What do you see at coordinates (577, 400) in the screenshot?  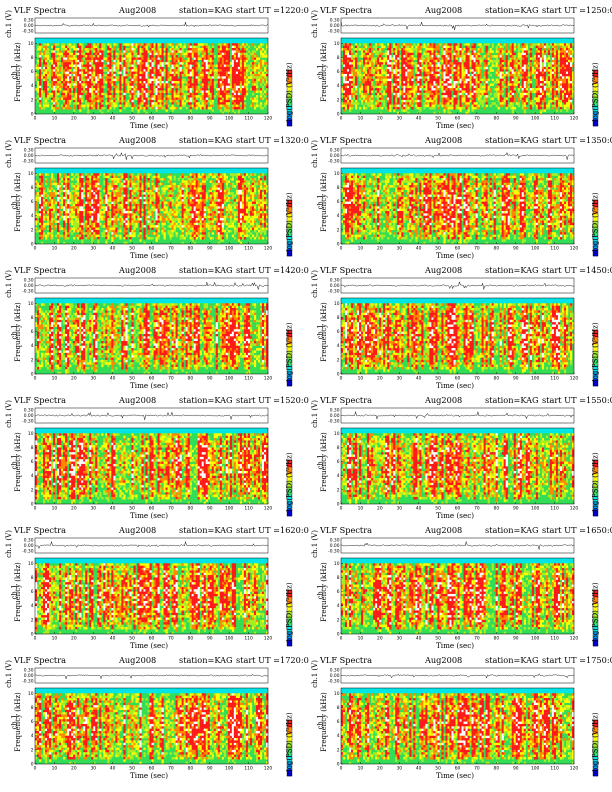 I see `panel-start: start UT =1550:0` at bounding box center [577, 400].